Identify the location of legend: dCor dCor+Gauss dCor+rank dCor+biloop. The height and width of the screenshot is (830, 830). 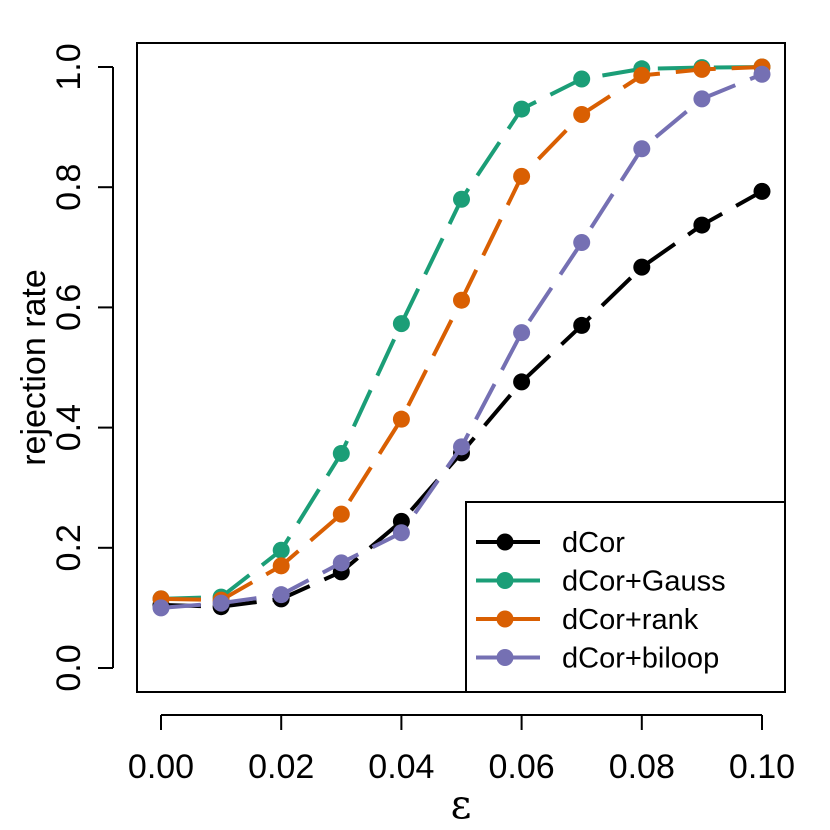
(625, 597).